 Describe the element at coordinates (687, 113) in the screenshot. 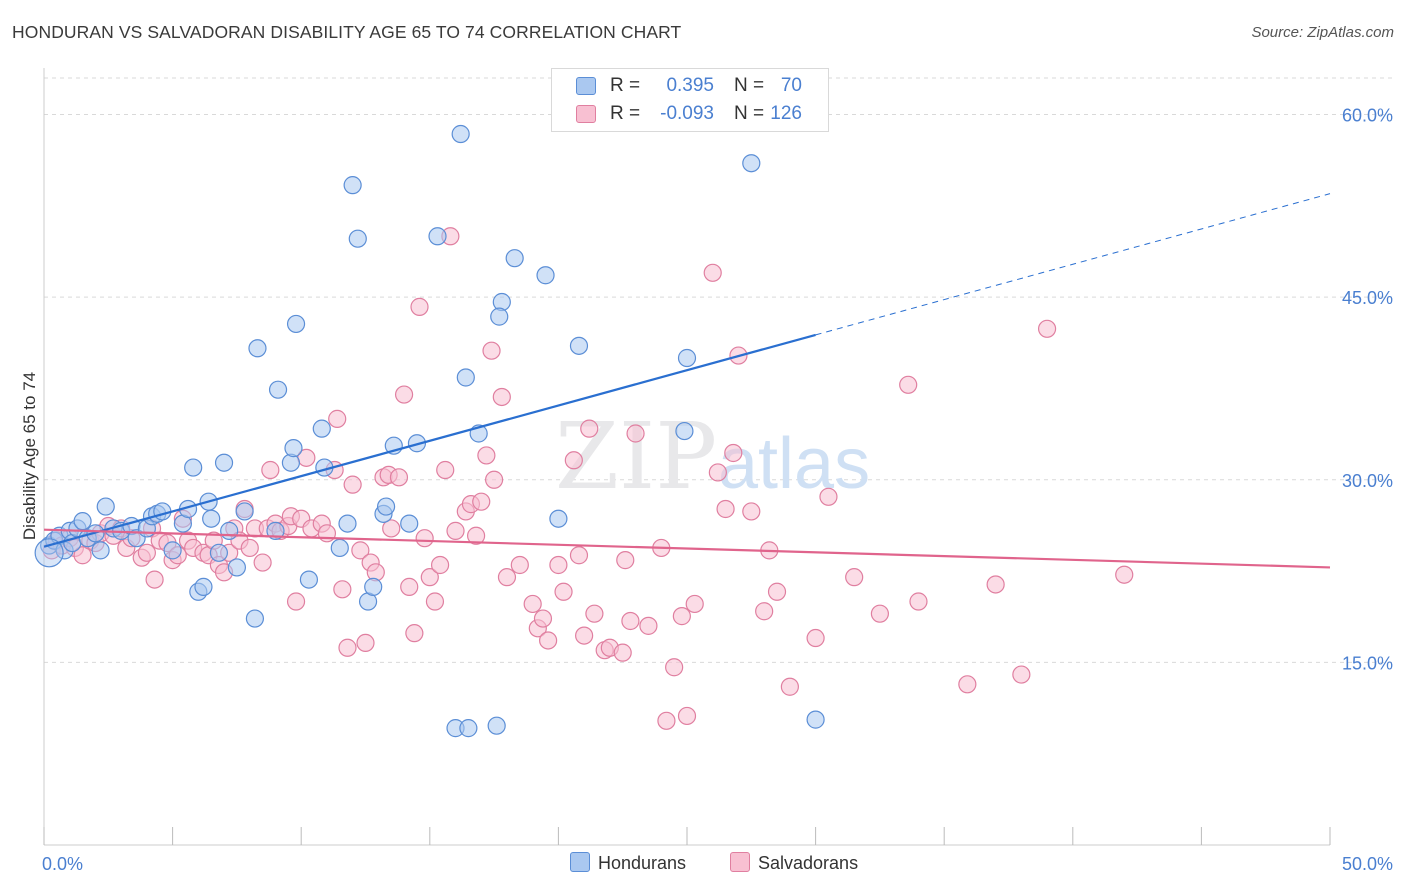

I see `legend-r-value-salvadorans: -0.093` at that location.